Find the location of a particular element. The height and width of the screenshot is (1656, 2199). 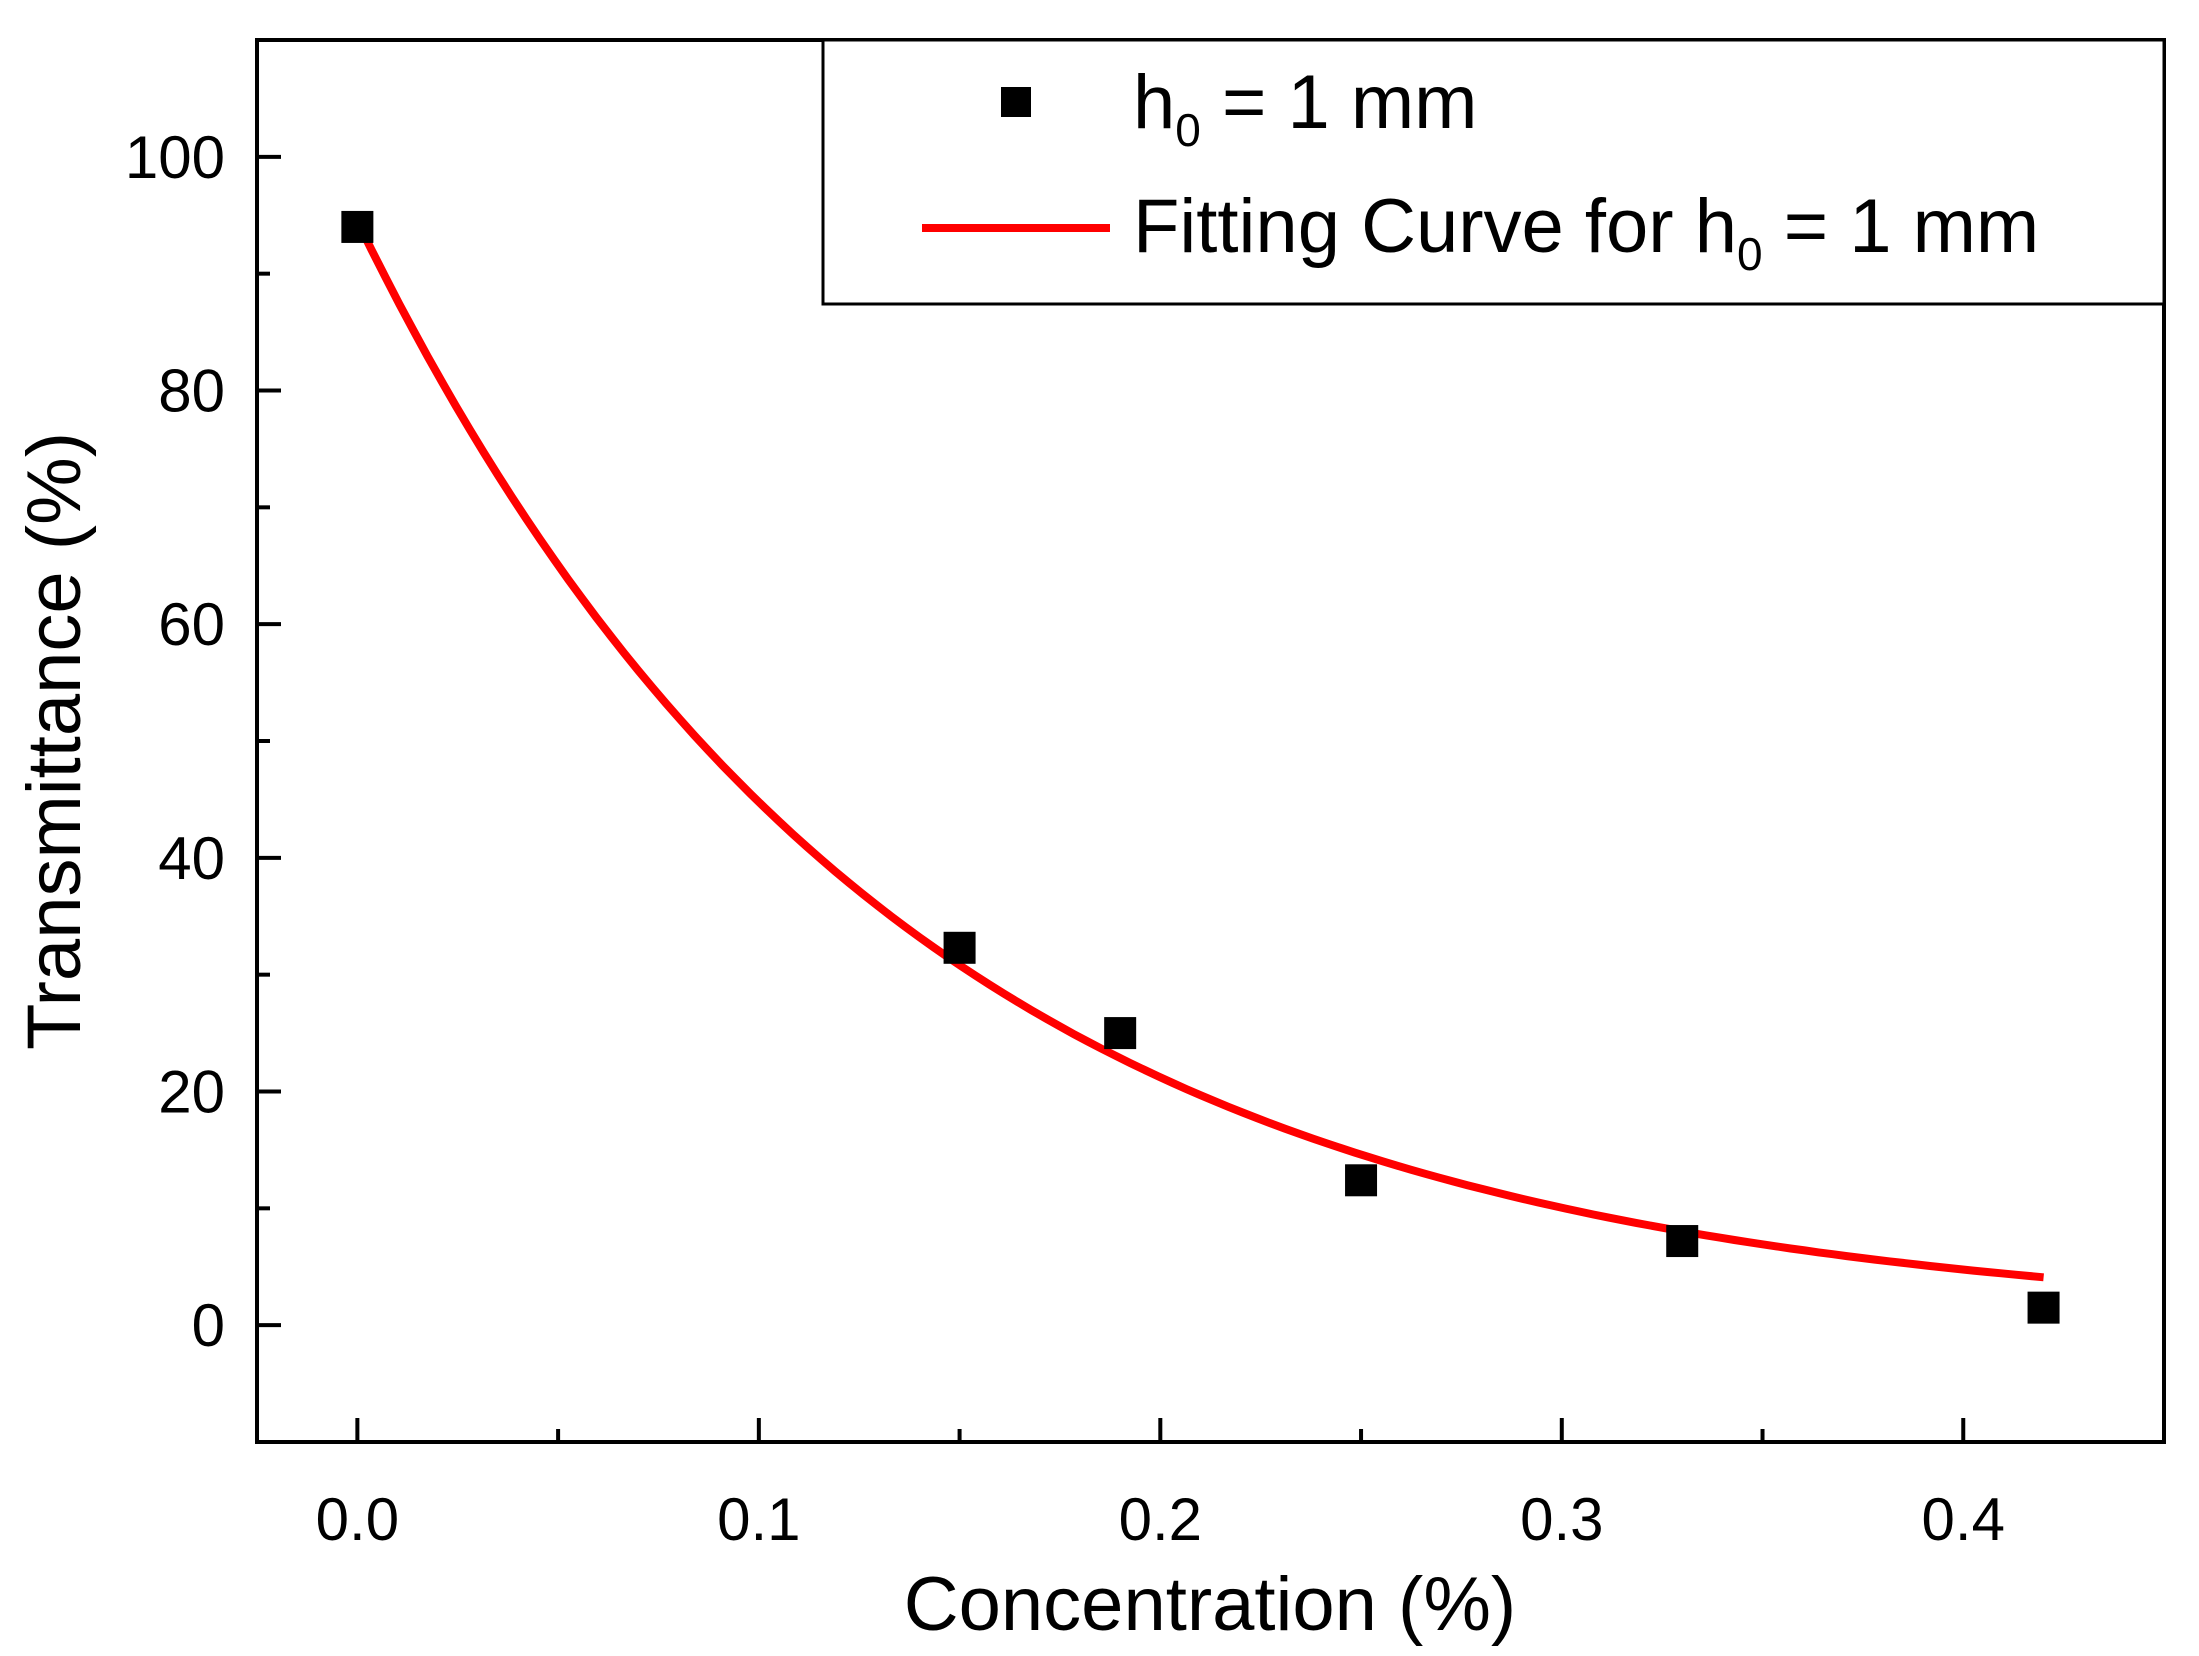

legend-label-data: h0 = 1 mm is located at coordinates (1305, 108).